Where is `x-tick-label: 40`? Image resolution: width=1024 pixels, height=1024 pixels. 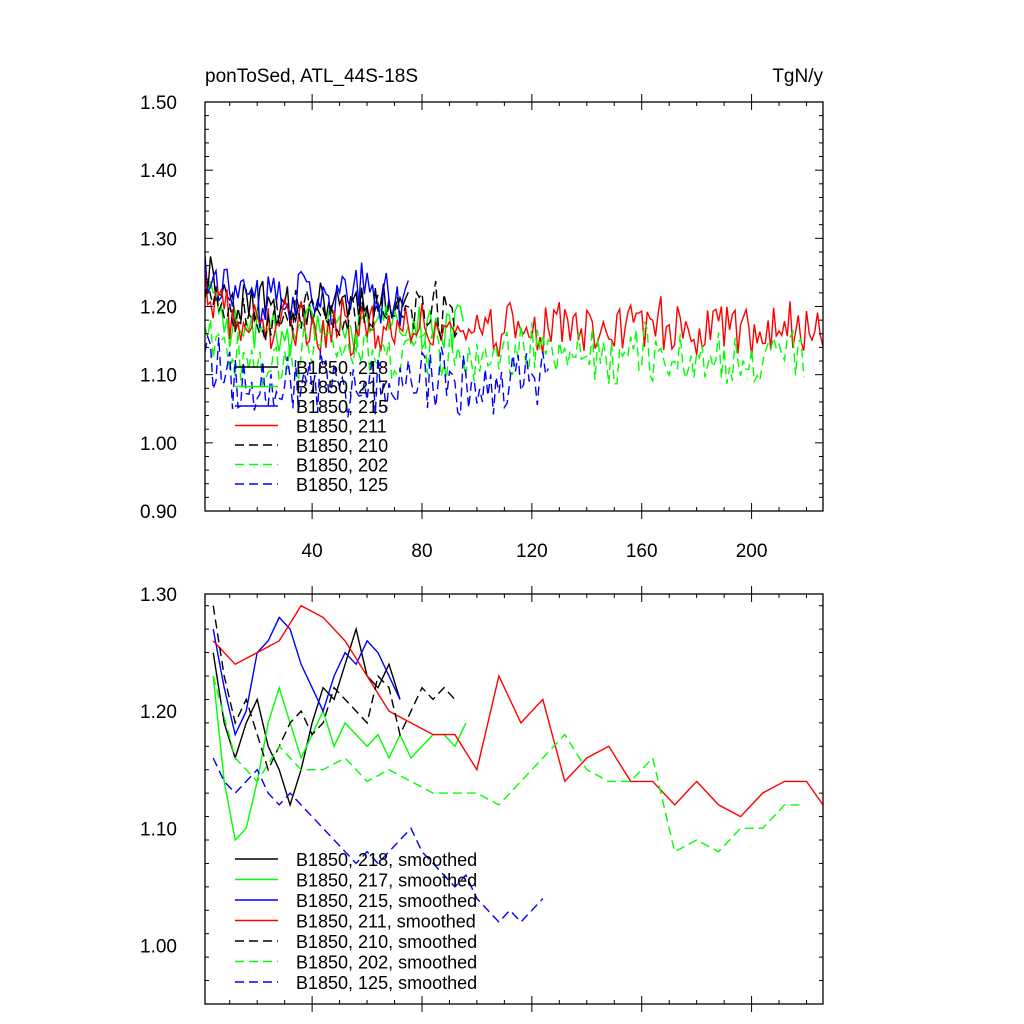
x-tick-label: 40 is located at coordinates (312, 551).